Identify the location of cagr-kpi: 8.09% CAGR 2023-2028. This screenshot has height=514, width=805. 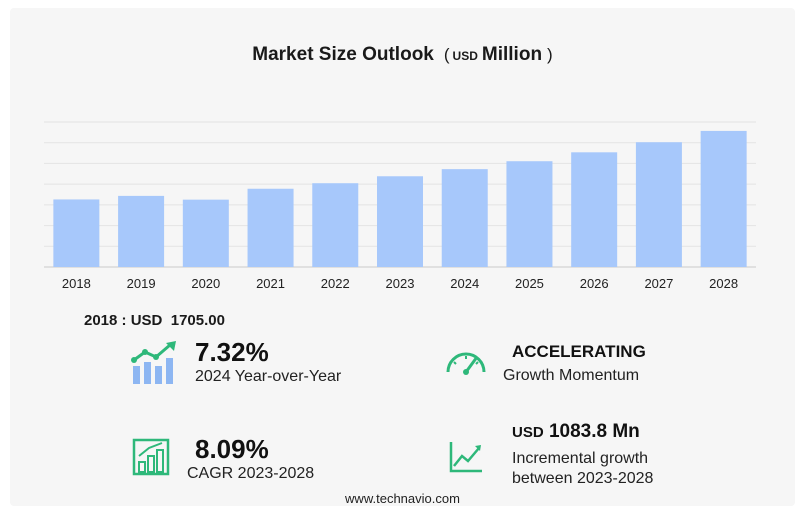
(250, 458).